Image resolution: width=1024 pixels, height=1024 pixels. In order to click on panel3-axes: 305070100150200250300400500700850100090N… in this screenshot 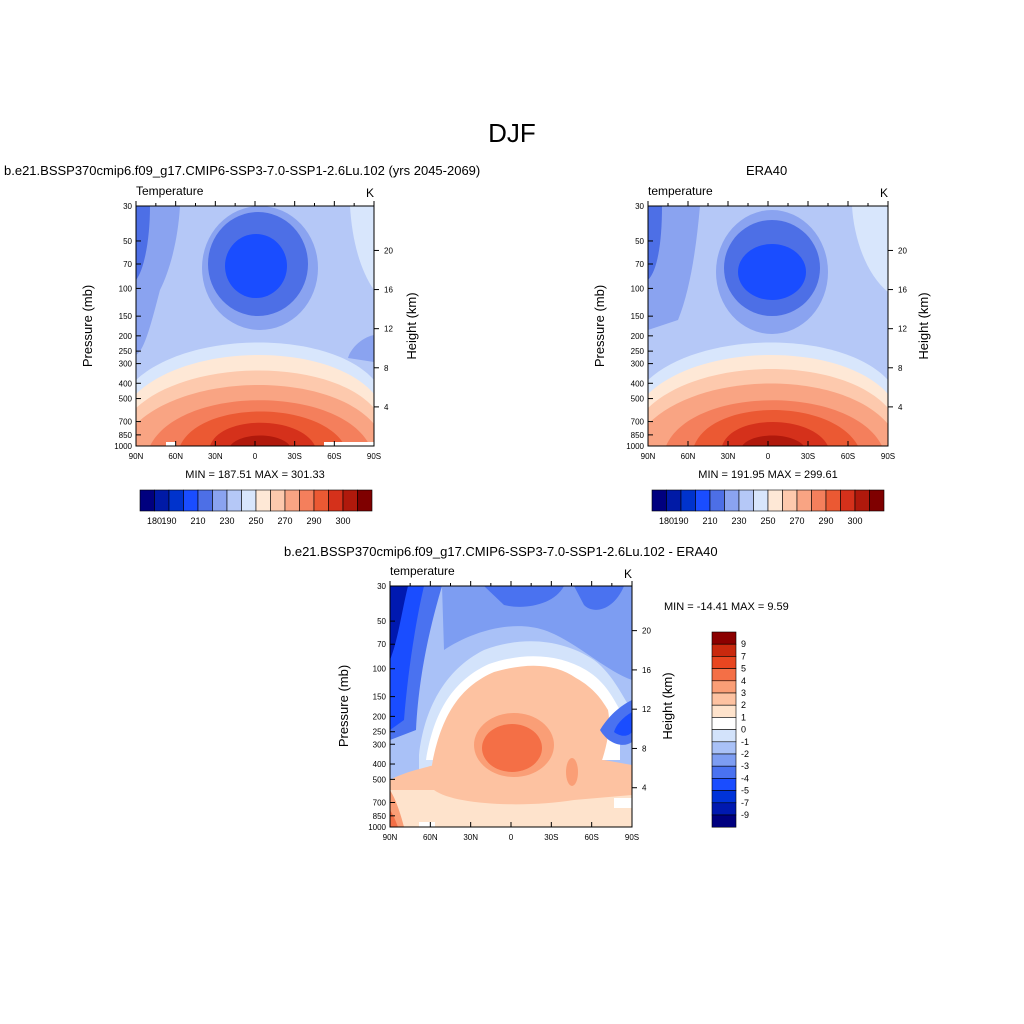, I will do `click(509, 711)`.